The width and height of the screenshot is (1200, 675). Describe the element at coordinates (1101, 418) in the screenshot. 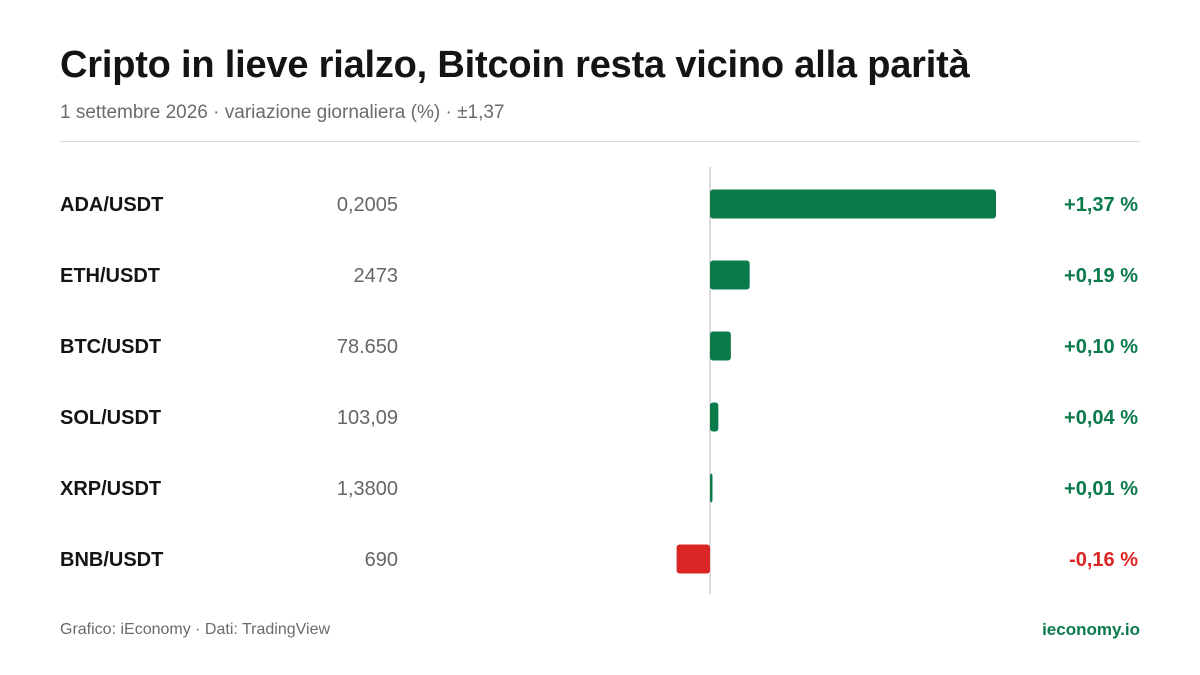

I see `value-label: +0,04 %` at that location.